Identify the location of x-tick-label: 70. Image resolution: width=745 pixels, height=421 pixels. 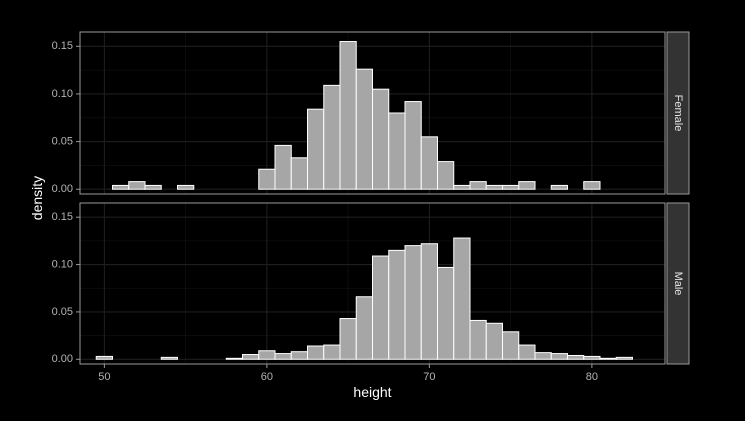
(429, 377).